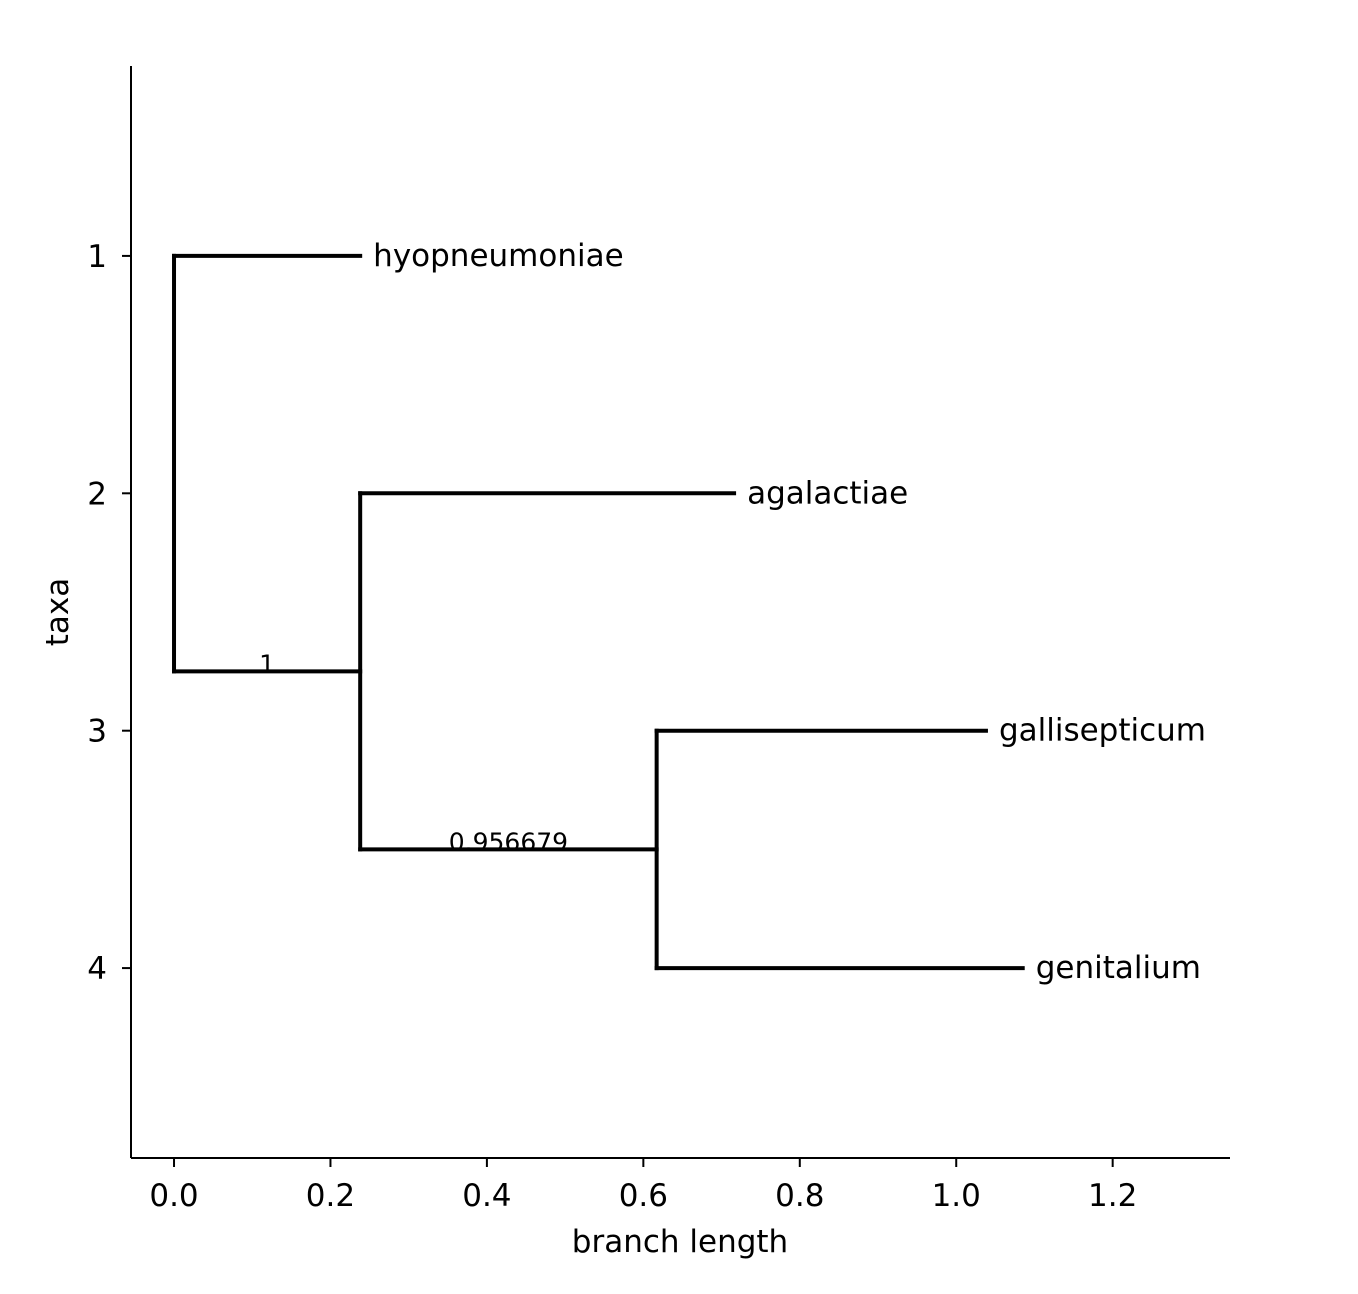  I want to click on y-tick-label: 1, so click(97, 257).